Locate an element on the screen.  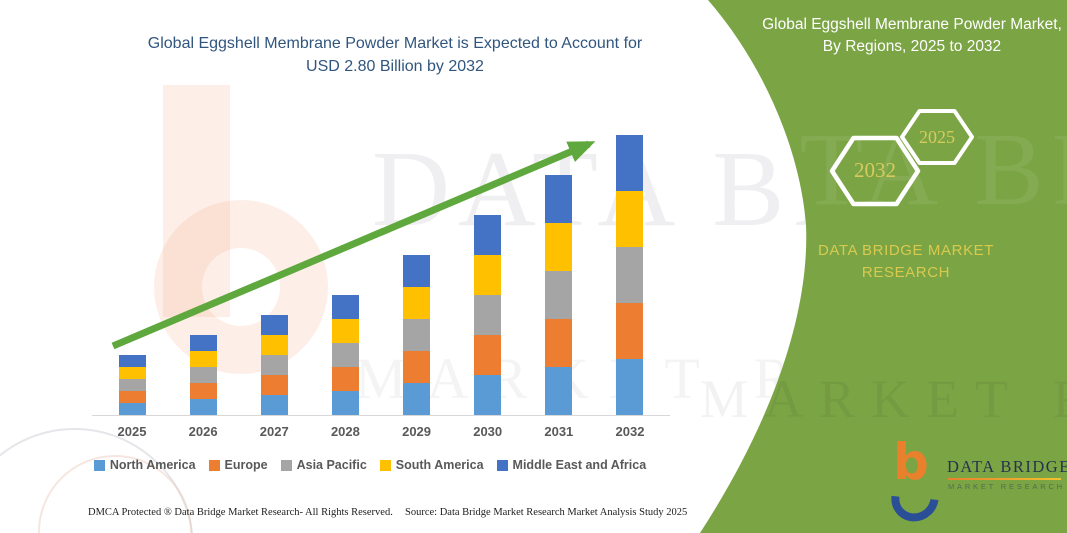
x-axis-label-2031: 2031 is located at coordinates (559, 431).